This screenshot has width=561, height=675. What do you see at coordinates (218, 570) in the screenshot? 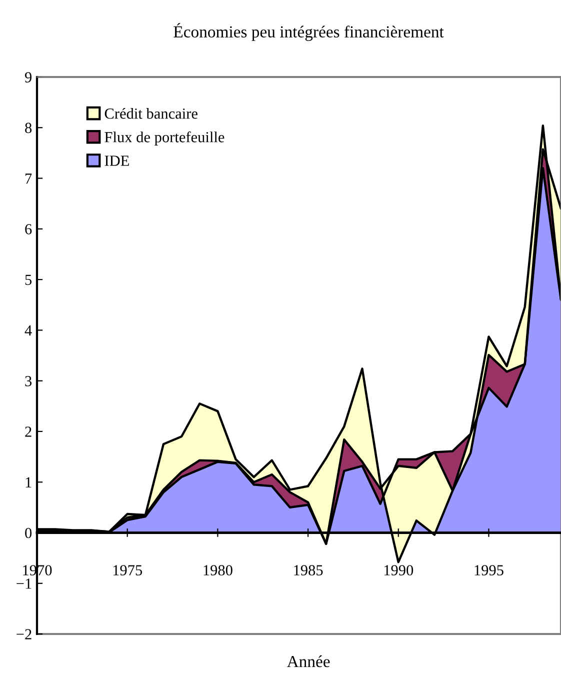
I see `x-tick-label: 1980` at bounding box center [218, 570].